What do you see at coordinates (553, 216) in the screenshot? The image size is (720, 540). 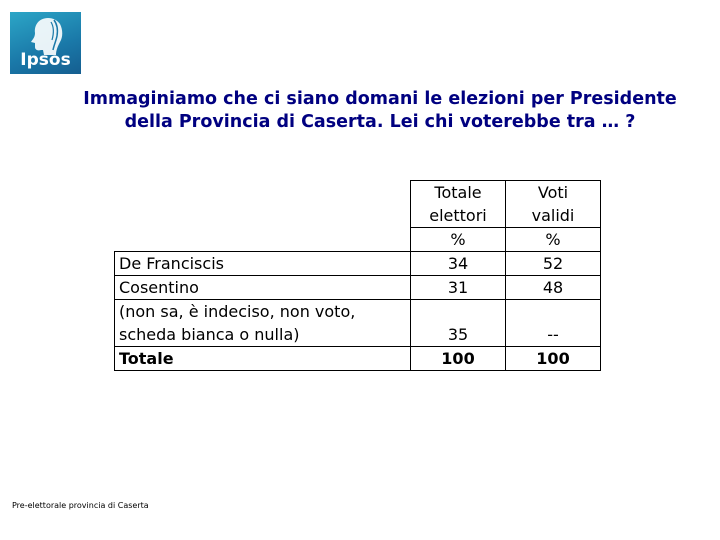 I see `header-validi-line2: validi` at bounding box center [553, 216].